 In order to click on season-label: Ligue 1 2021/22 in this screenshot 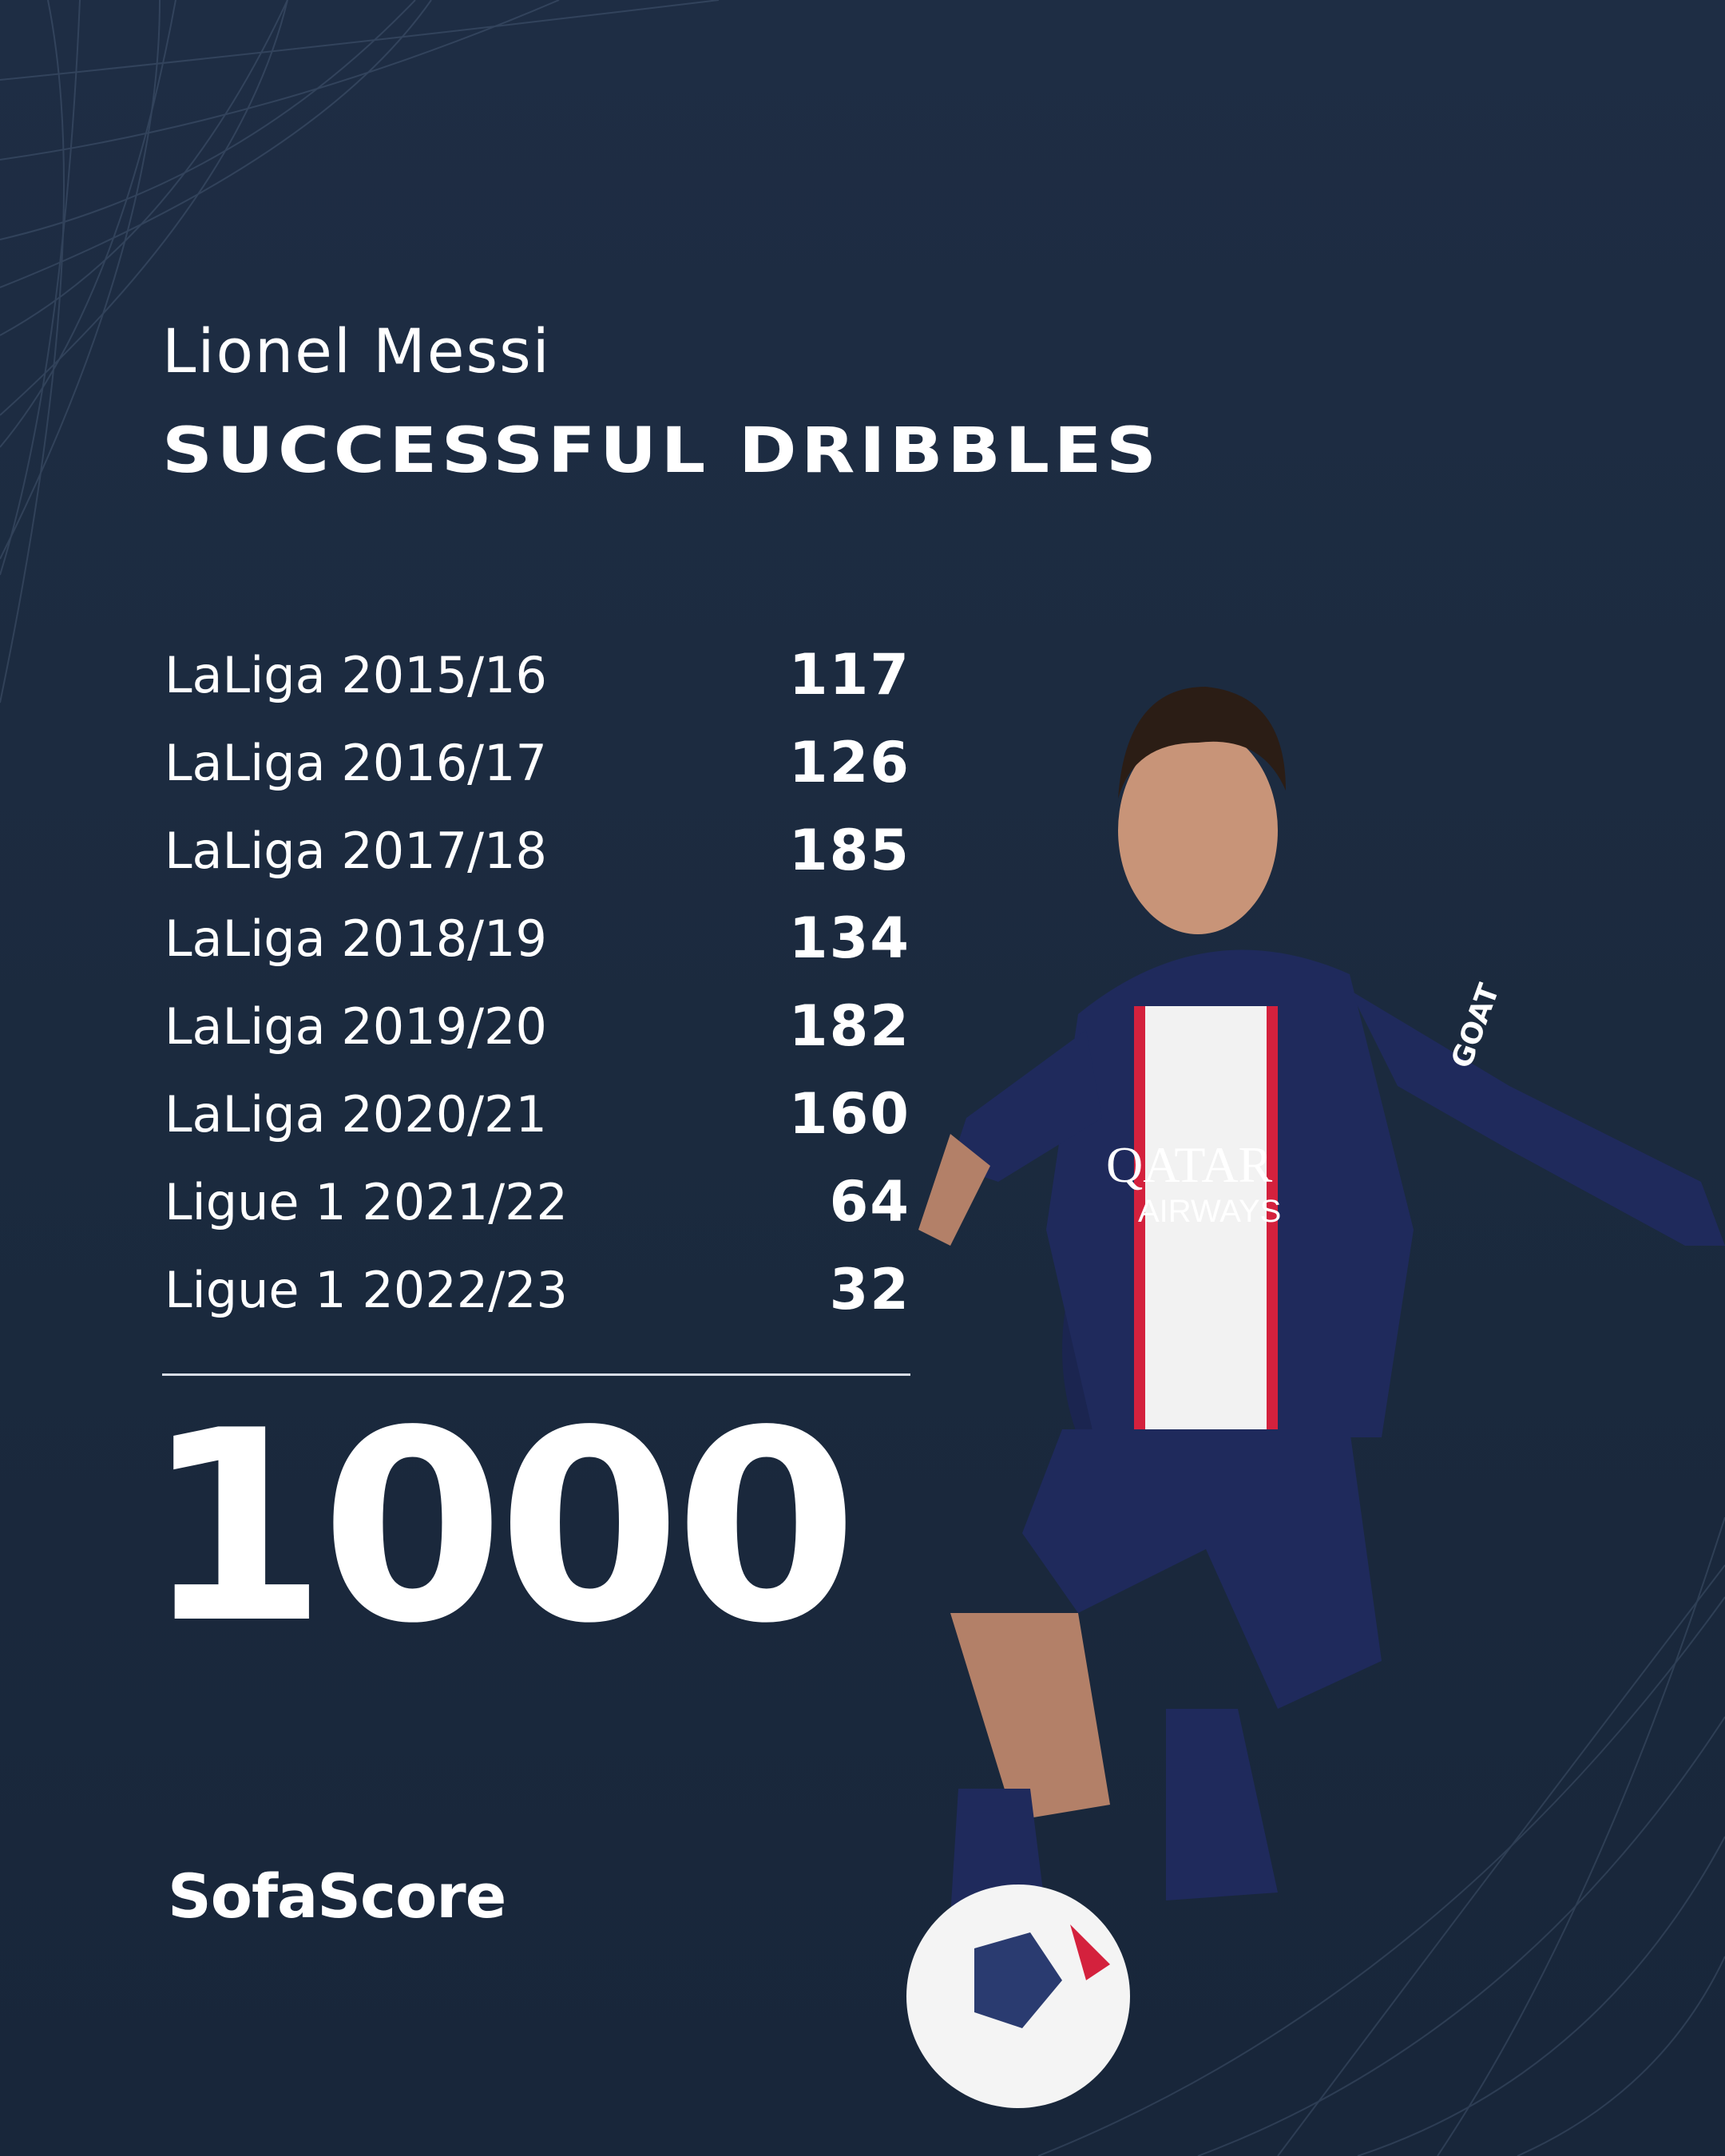, I will do `click(367, 1201)`.